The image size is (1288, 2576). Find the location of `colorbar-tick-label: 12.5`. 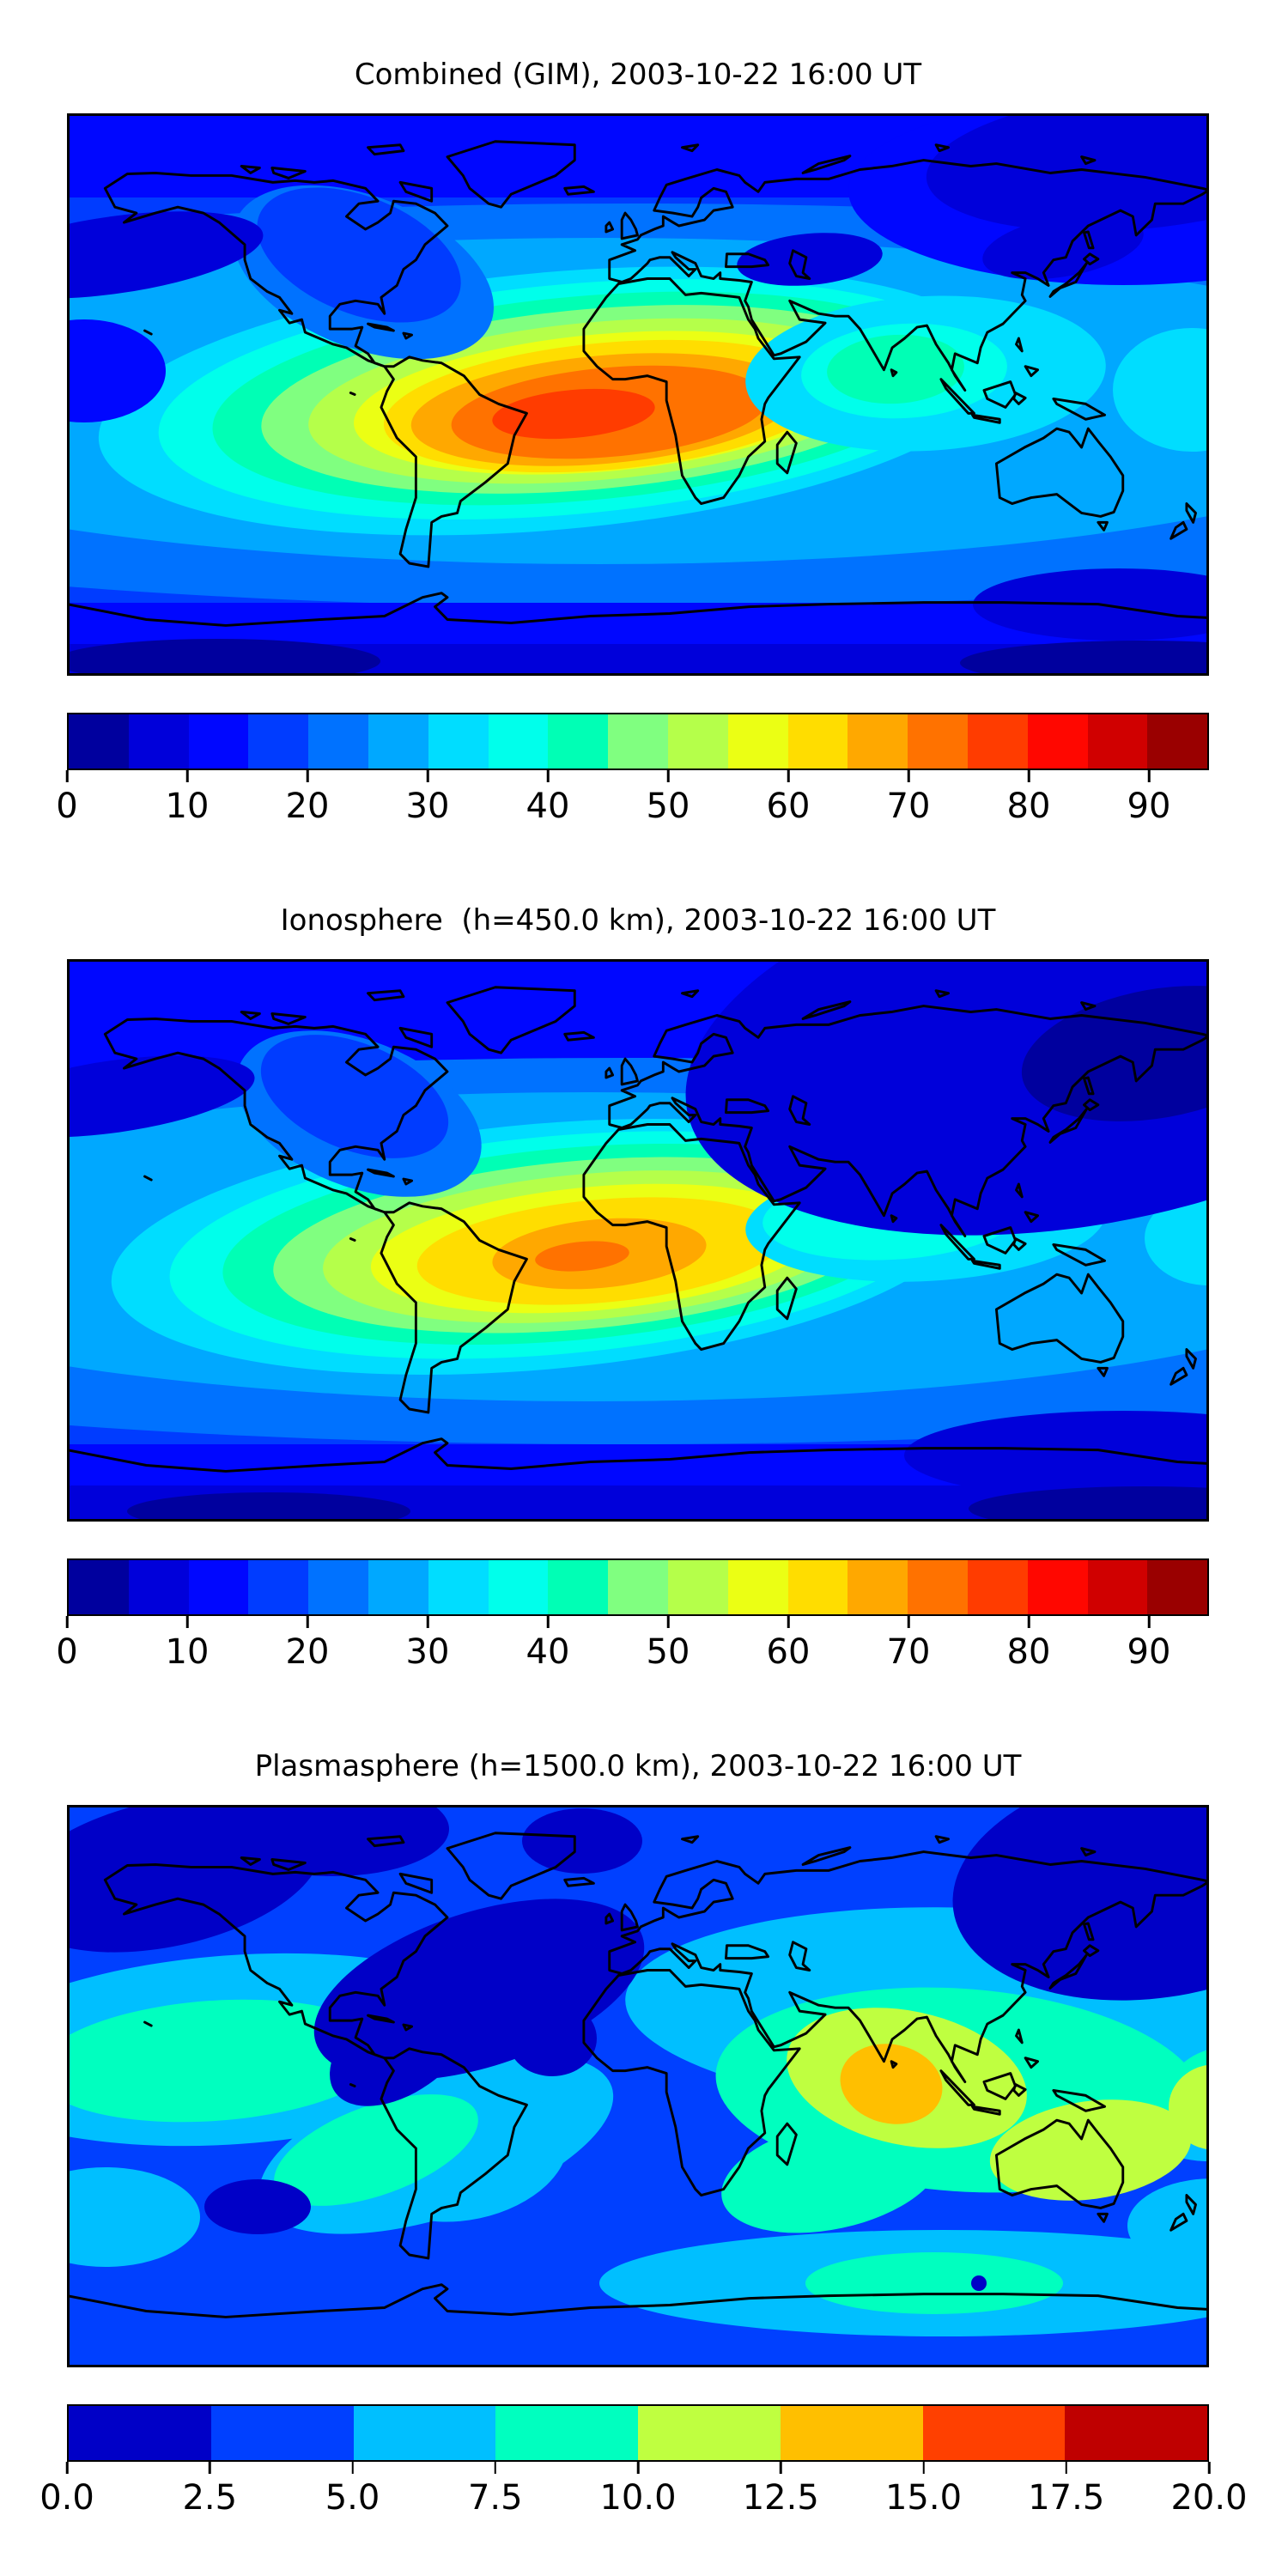

colorbar-tick-label: 12.5 is located at coordinates (781, 2498).